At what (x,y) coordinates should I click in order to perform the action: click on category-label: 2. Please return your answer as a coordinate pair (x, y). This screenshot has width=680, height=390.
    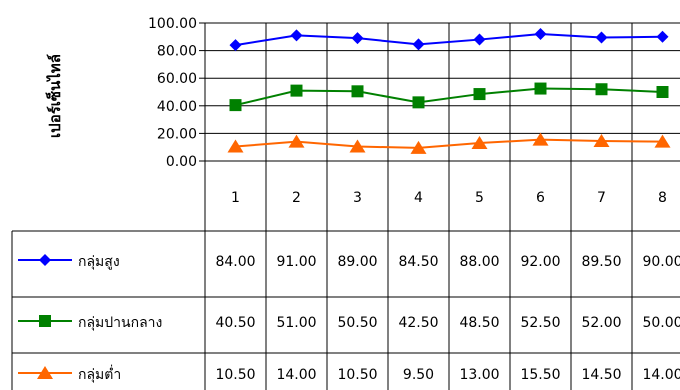
    Looking at the image, I should click on (296, 198).